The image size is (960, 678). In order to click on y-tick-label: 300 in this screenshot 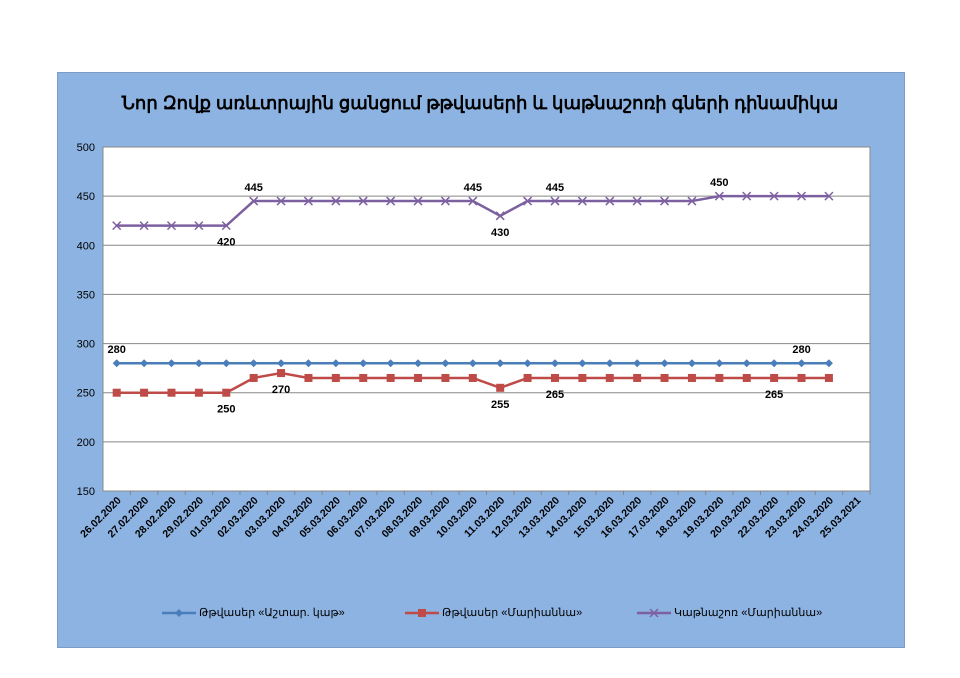, I will do `click(86, 345)`.